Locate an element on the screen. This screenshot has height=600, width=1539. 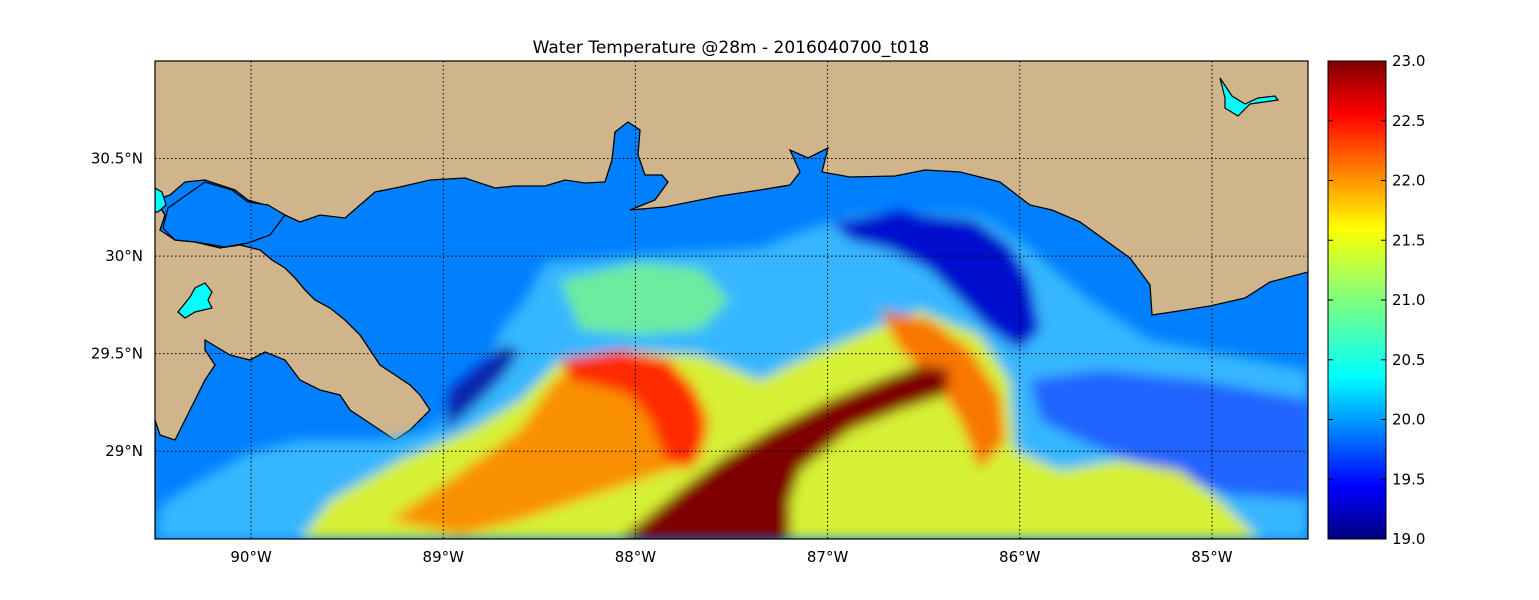
lon-tick-label: 87°W is located at coordinates (828, 557).